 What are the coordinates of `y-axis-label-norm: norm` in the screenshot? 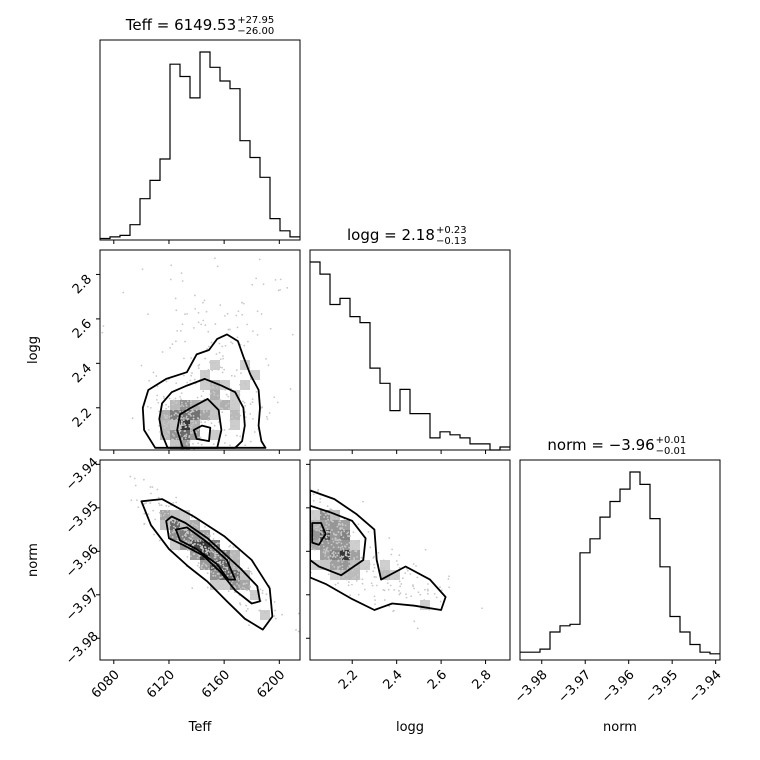 It's located at (33, 560).